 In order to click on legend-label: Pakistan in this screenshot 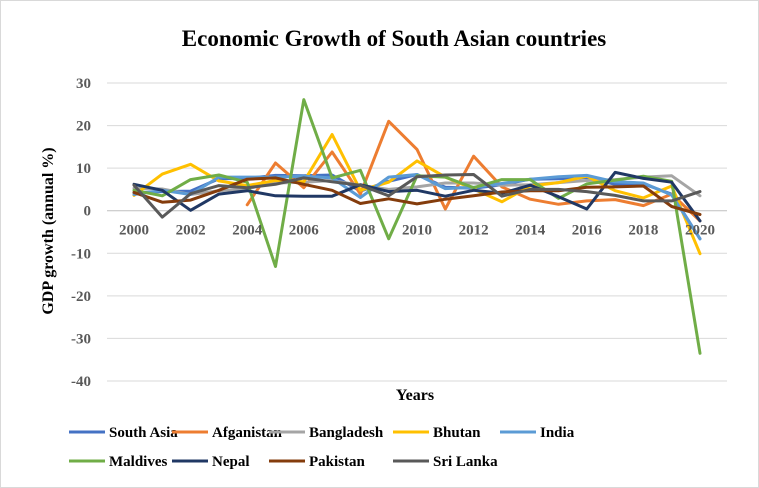, I will do `click(337, 462)`.